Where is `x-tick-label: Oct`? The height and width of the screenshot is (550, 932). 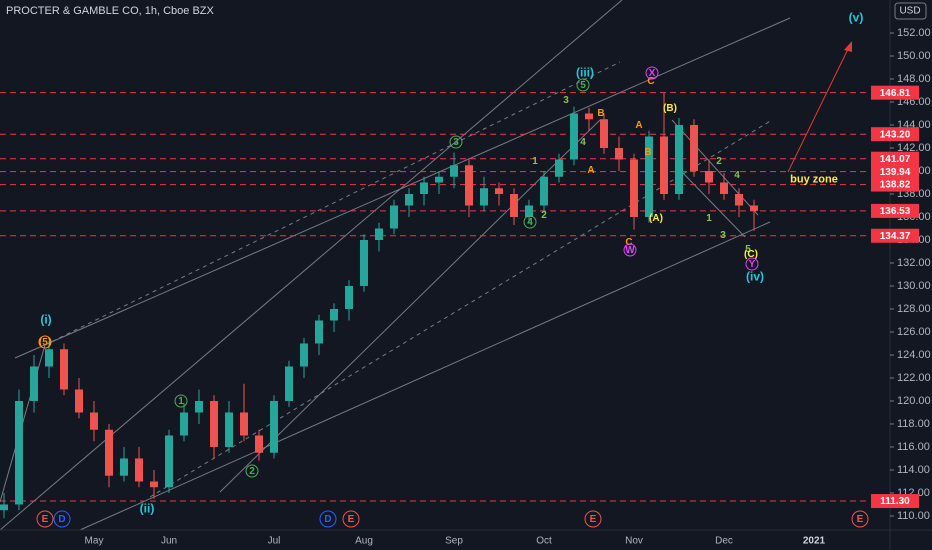
x-tick-label: Oct is located at coordinates (544, 541).